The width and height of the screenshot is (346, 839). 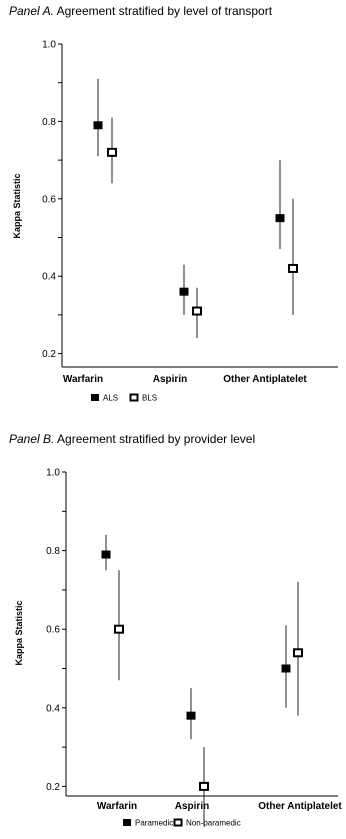 I want to click on panel-a-y-tick-label: 1.0, so click(x=49, y=45).